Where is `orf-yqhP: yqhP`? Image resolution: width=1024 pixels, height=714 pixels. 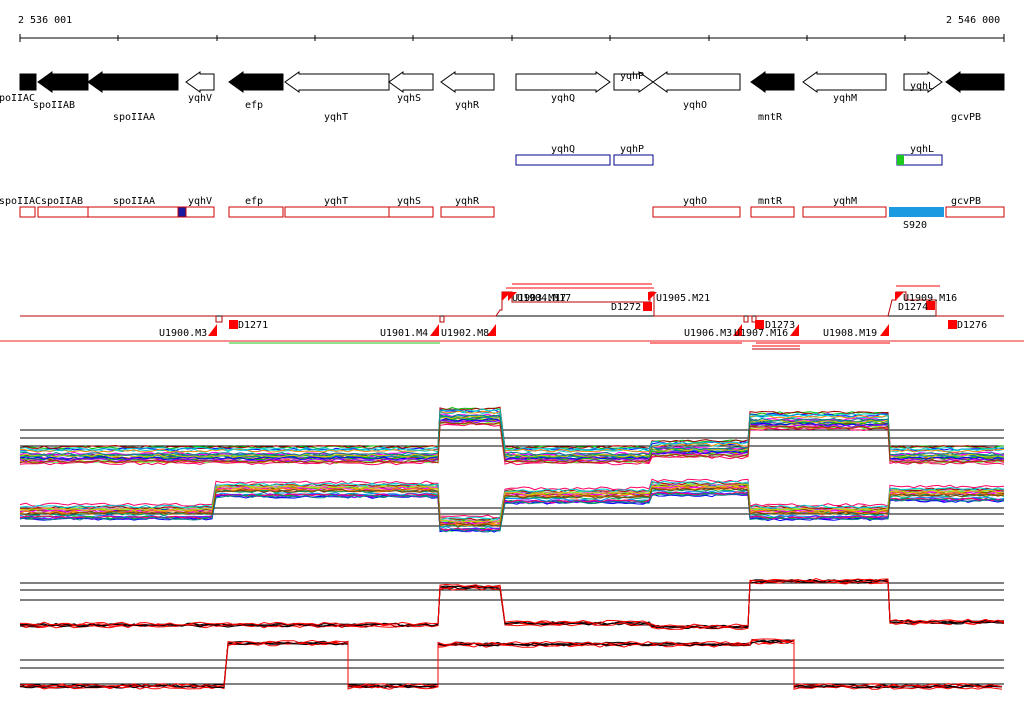 orf-yqhP: yqhP is located at coordinates (633, 155).